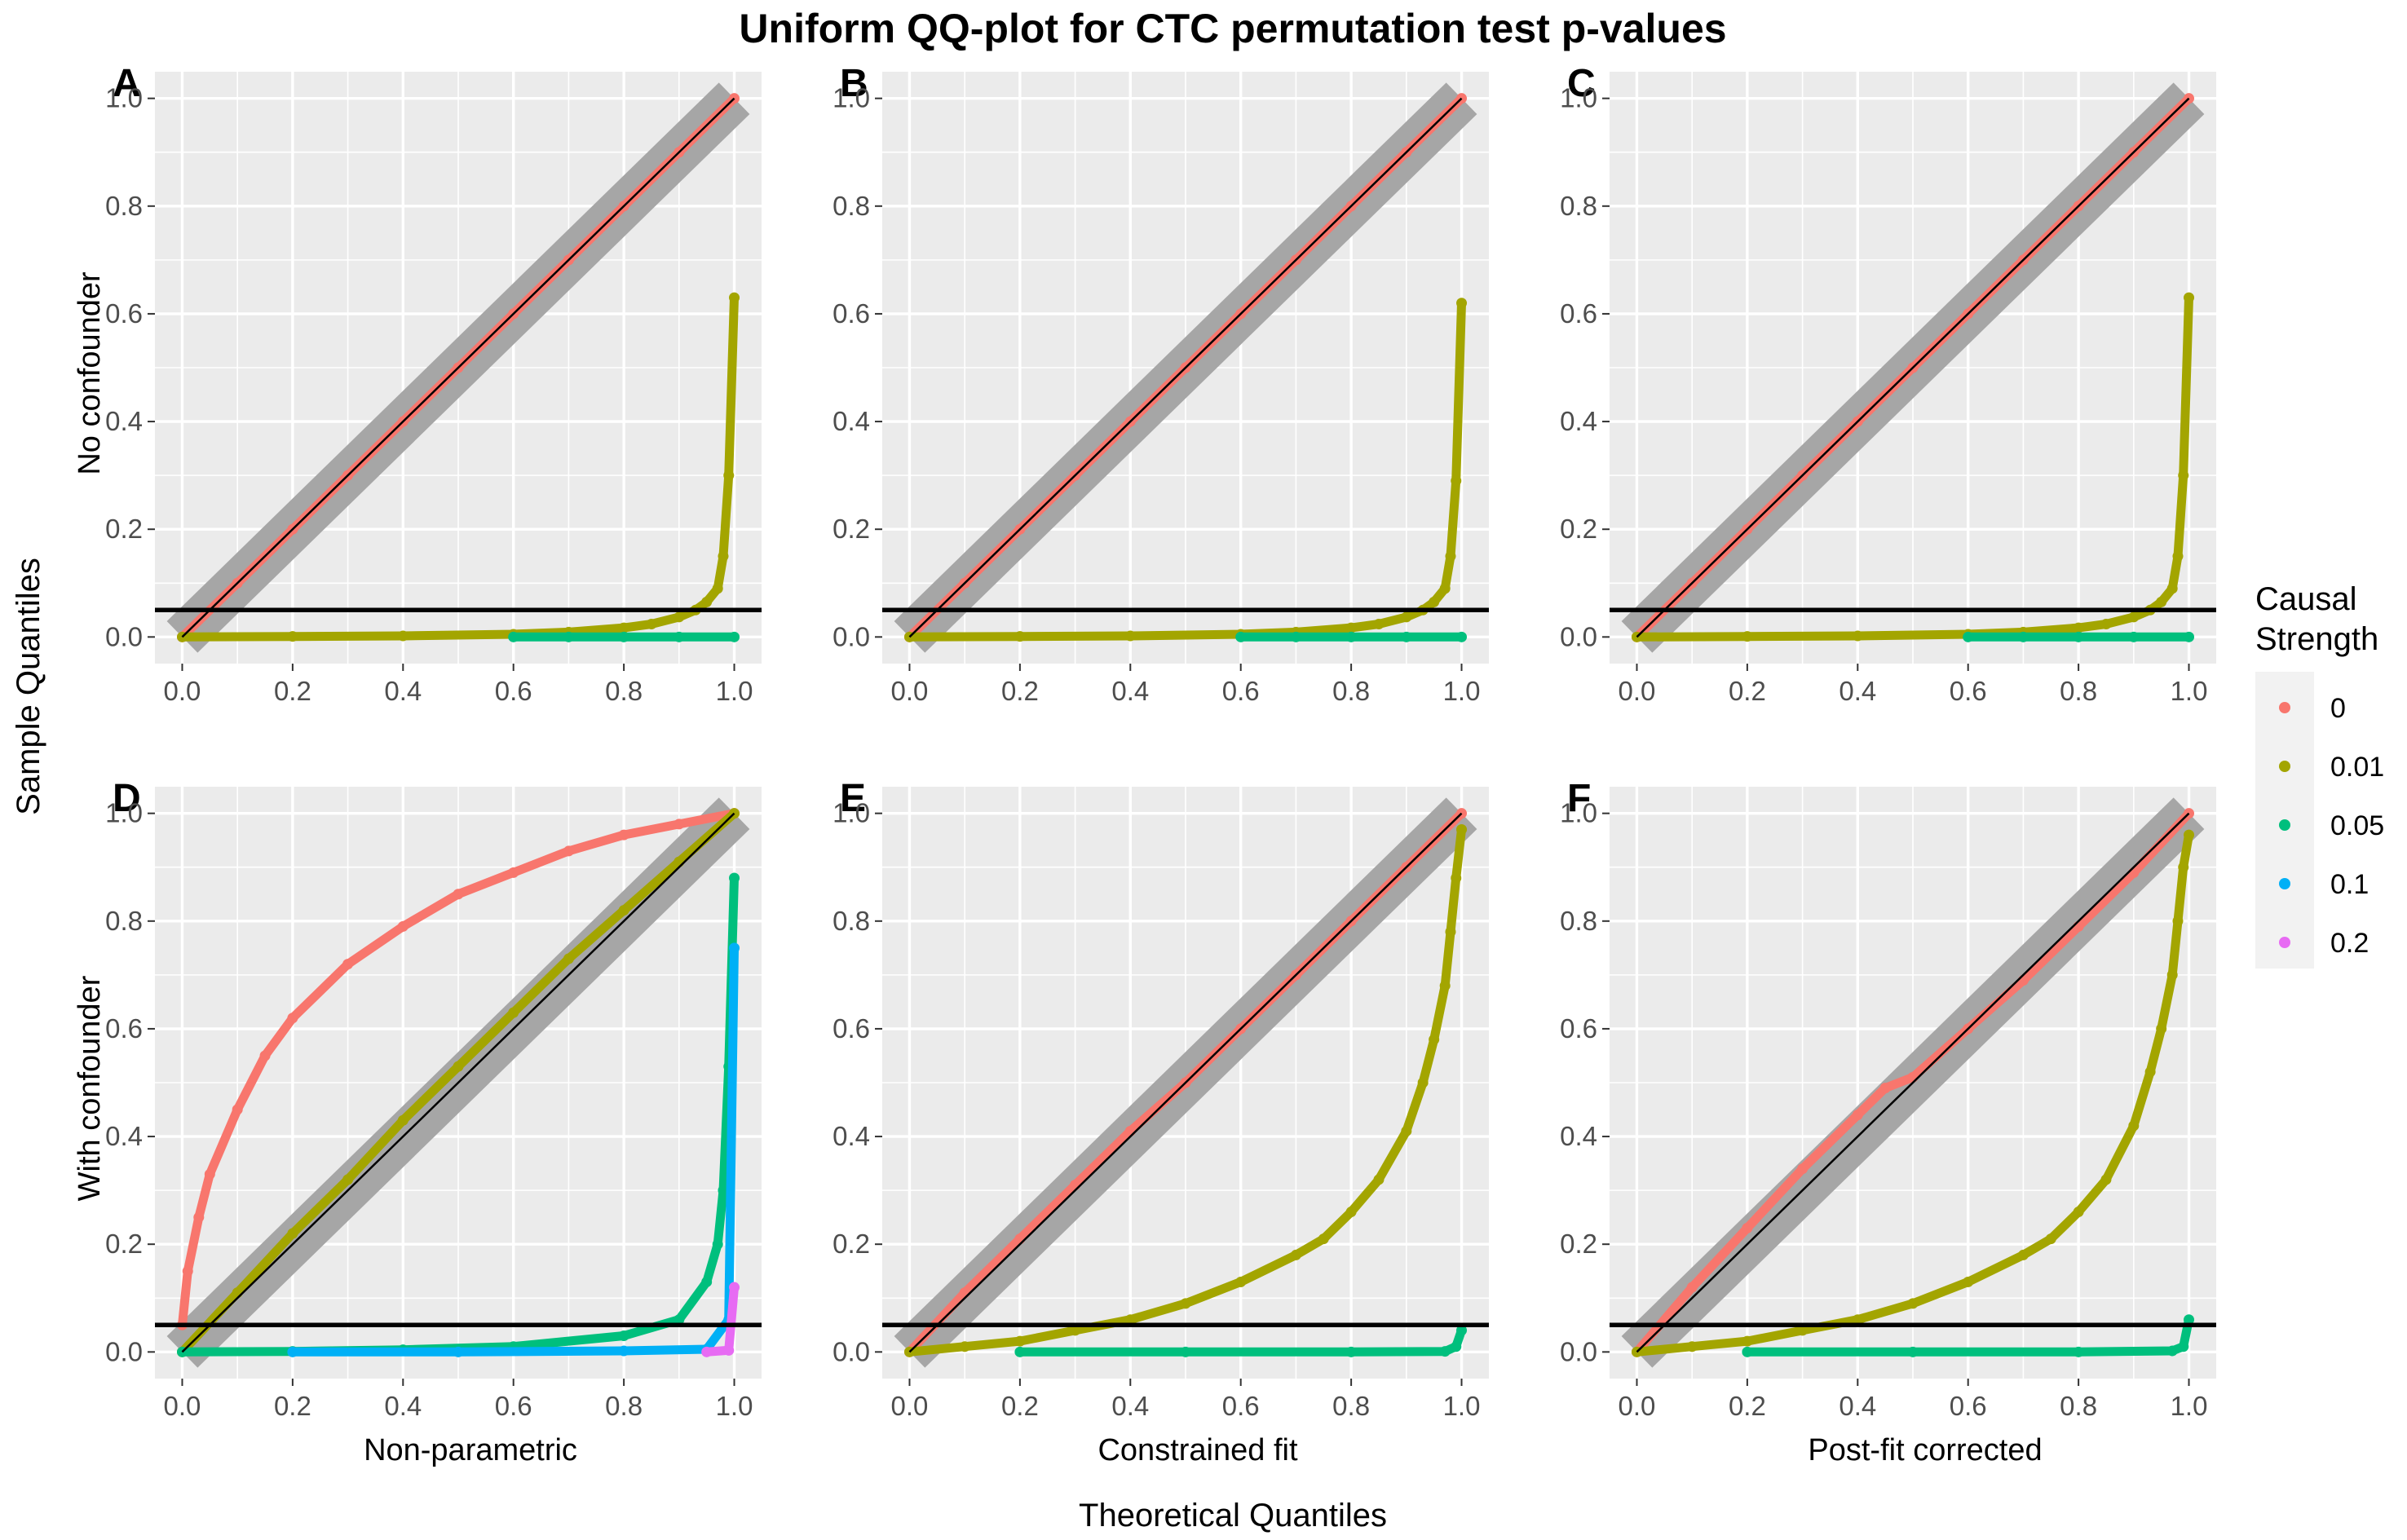 Image resolution: width=2407 pixels, height=1540 pixels. I want to click on x-axis-title: Theoretical Quantiles, so click(1233, 1516).